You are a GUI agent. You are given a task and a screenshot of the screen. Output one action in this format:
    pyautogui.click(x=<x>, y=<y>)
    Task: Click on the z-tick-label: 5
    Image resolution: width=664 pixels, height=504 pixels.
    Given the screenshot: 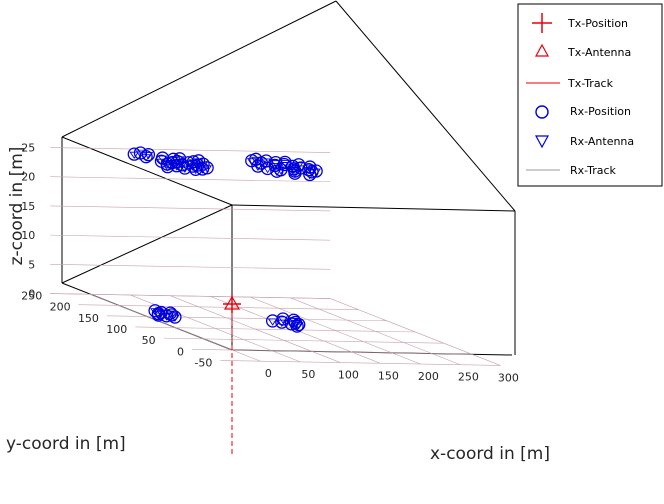 What is the action you would take?
    pyautogui.click(x=31, y=264)
    